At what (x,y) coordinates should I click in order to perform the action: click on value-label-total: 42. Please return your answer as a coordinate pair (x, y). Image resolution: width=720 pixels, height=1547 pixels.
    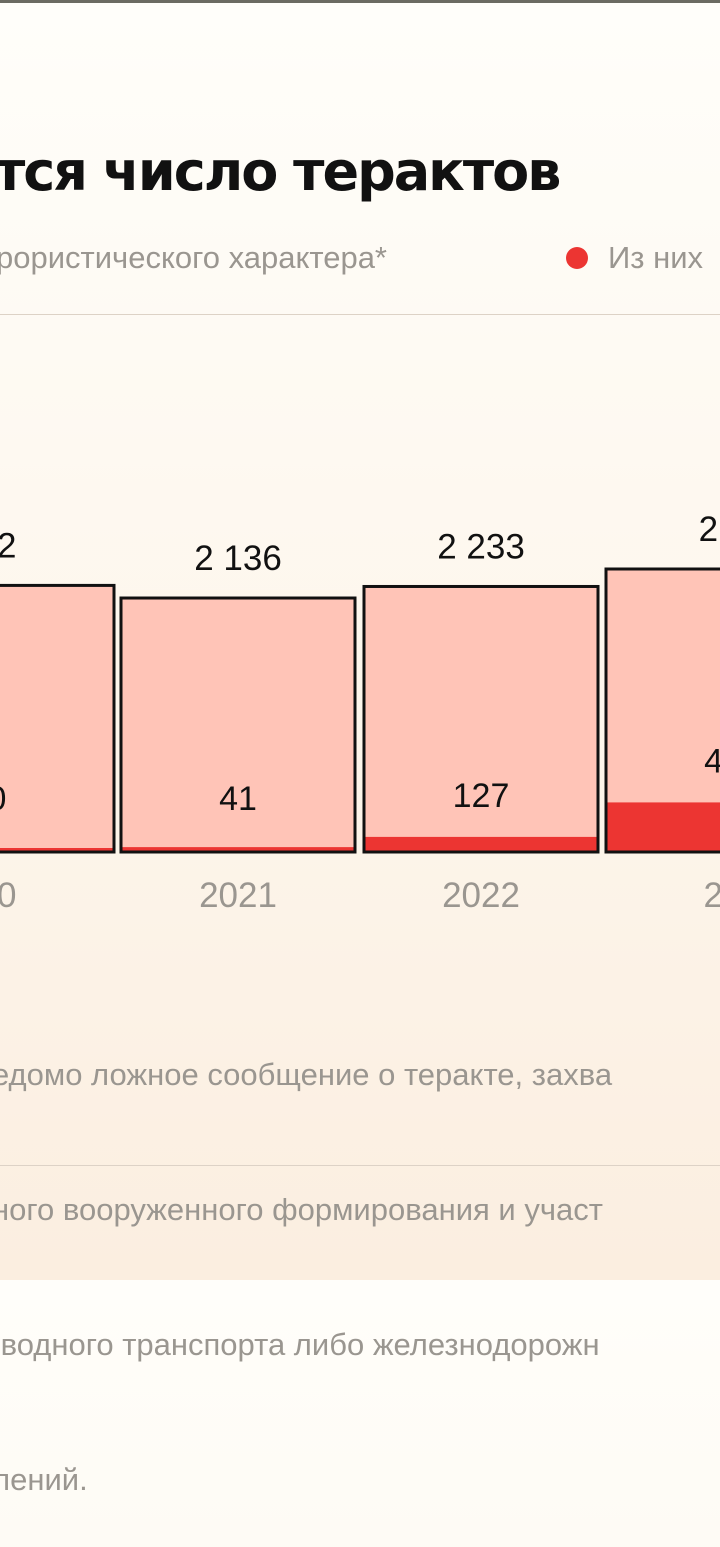
    Looking at the image, I should click on (8, 545).